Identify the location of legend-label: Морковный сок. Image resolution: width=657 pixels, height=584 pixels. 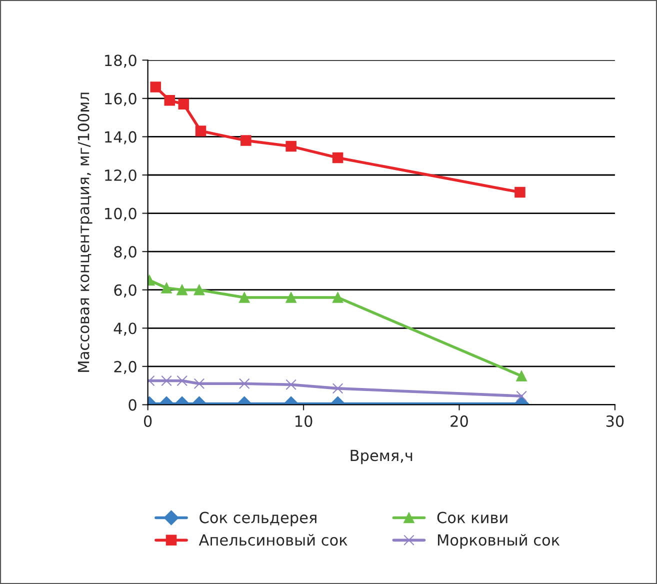
(499, 541).